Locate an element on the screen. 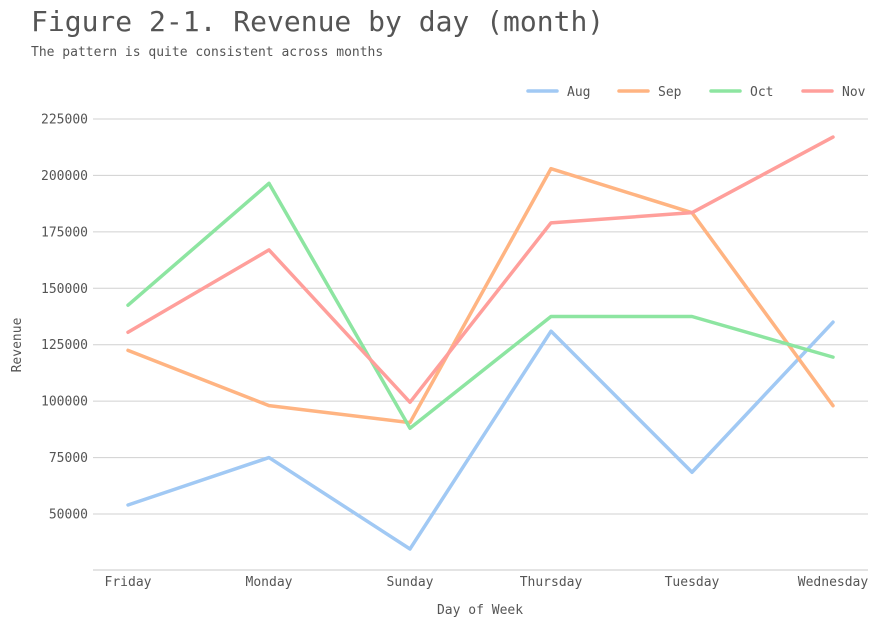 The height and width of the screenshot is (627, 882). y-tick-label: 100000 is located at coordinates (64, 402).